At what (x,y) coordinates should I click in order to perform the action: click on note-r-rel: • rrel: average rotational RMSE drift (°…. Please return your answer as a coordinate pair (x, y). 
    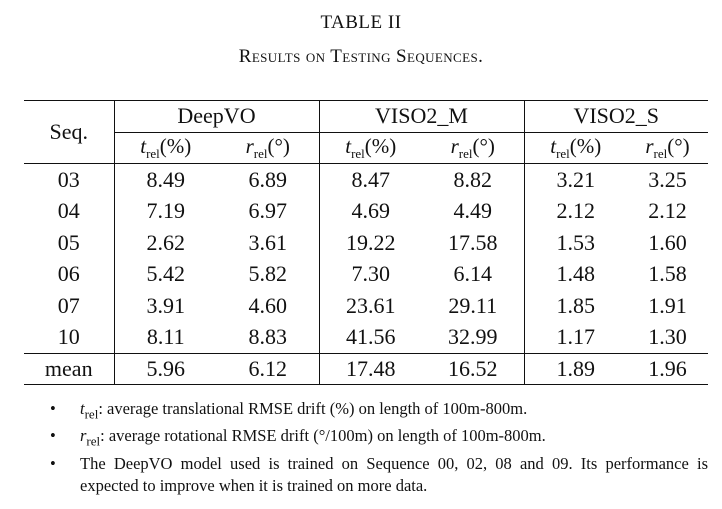
    Looking at the image, I should click on (298, 437).